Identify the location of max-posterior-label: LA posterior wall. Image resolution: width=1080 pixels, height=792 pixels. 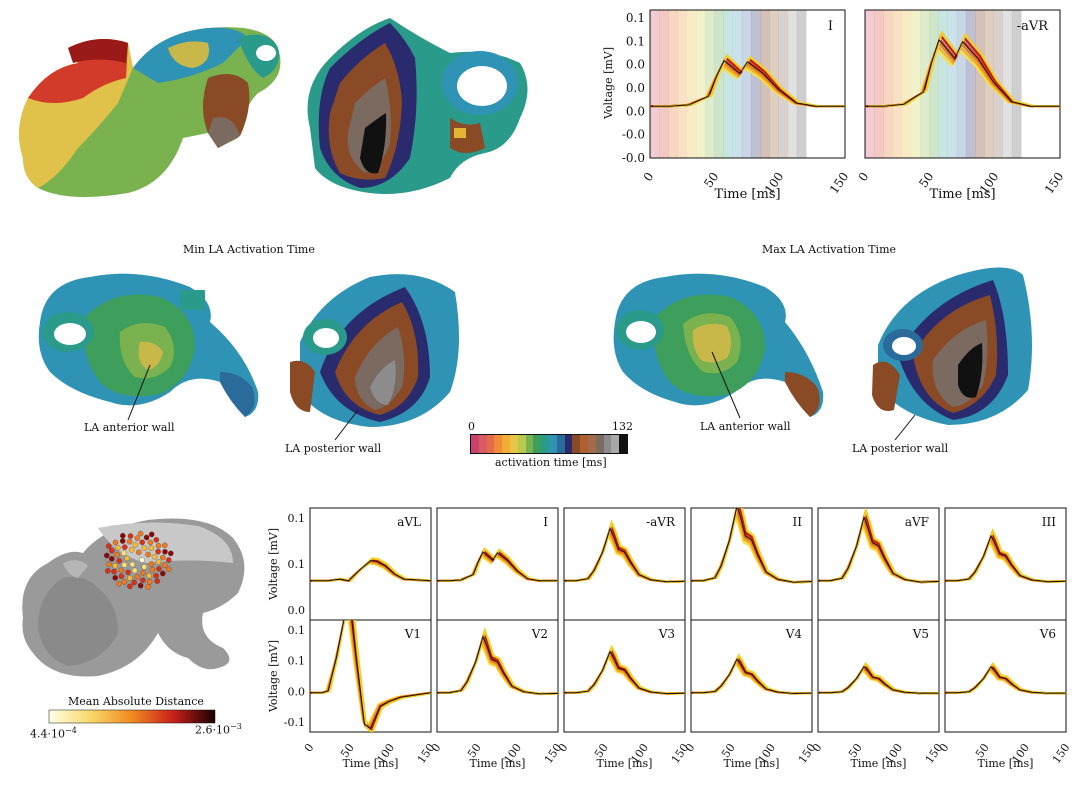
(900, 448).